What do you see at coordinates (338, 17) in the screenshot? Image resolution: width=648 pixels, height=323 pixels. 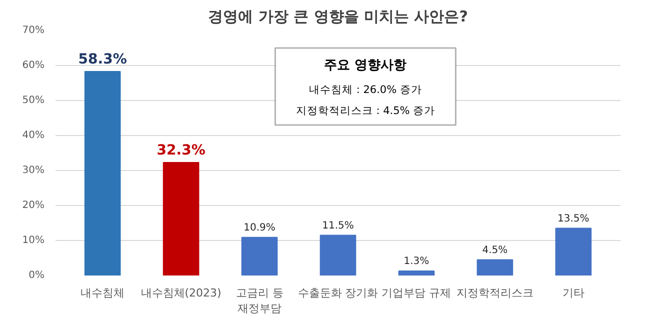 I see `chart-title: 경영에 가장 큰 영향을 미치는 사안은?` at bounding box center [338, 17].